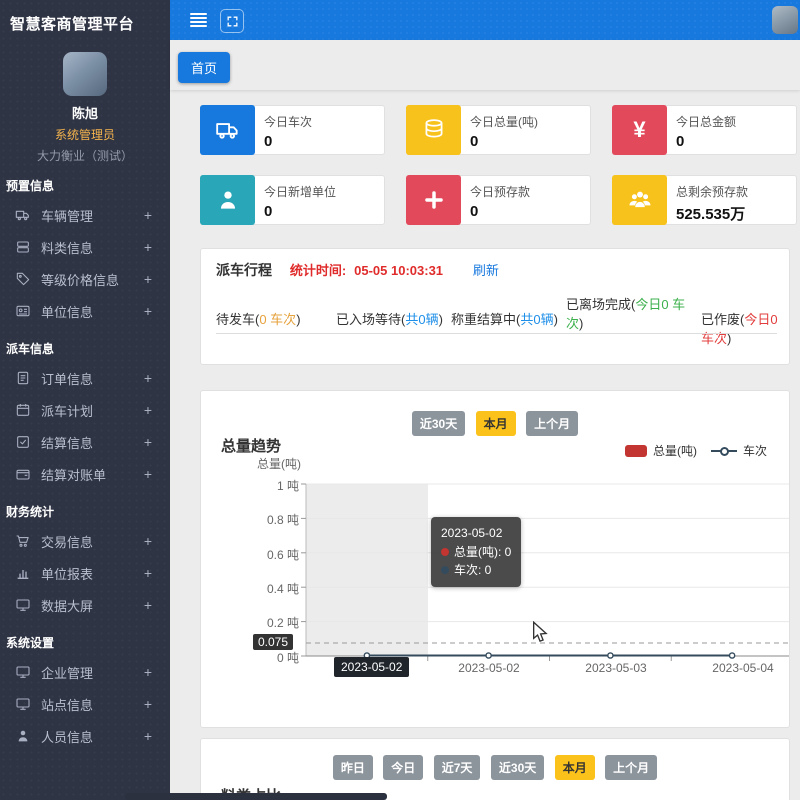  What do you see at coordinates (743, 668) in the screenshot?
I see `x-tick: 2023-05-04` at bounding box center [743, 668].